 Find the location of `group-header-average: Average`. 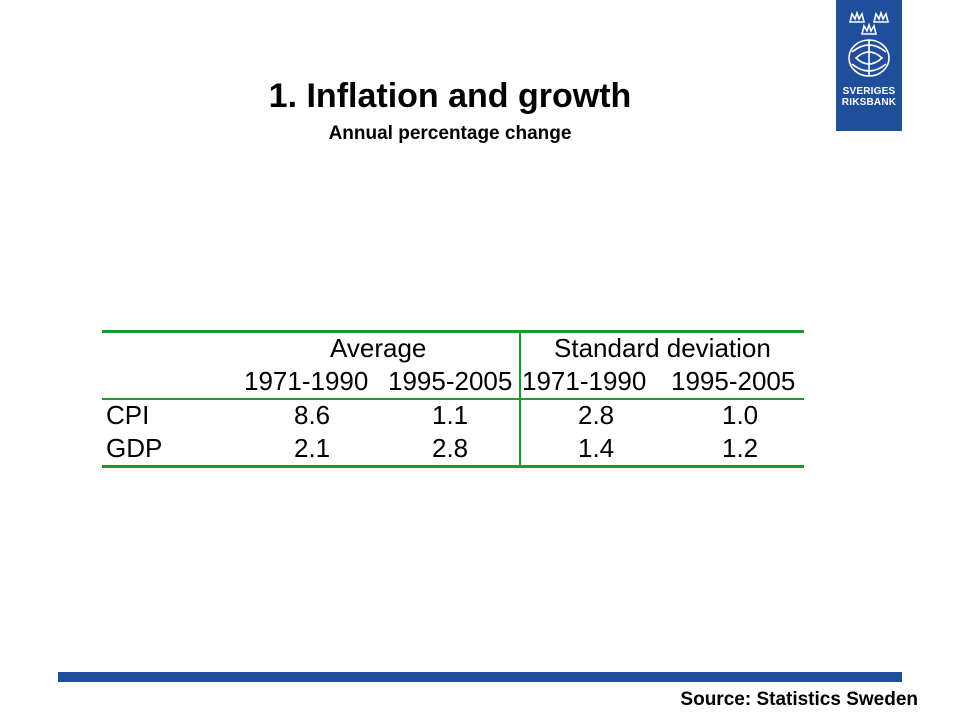

group-header-average: Average is located at coordinates (378, 348).